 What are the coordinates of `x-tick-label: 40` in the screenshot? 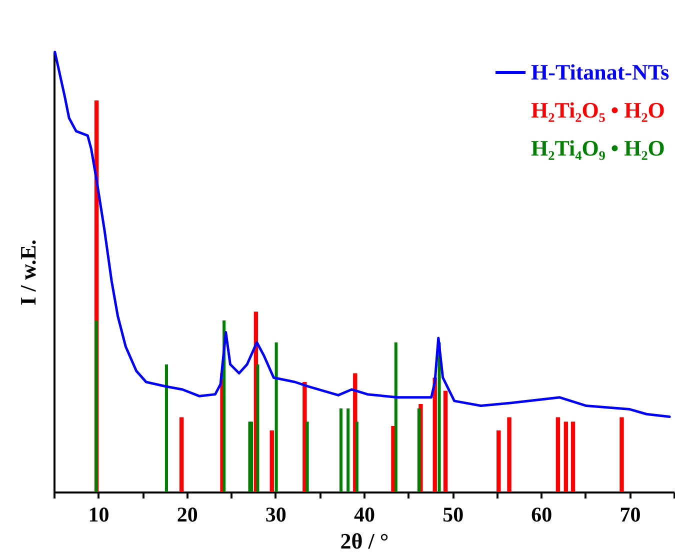 It's located at (364, 514).